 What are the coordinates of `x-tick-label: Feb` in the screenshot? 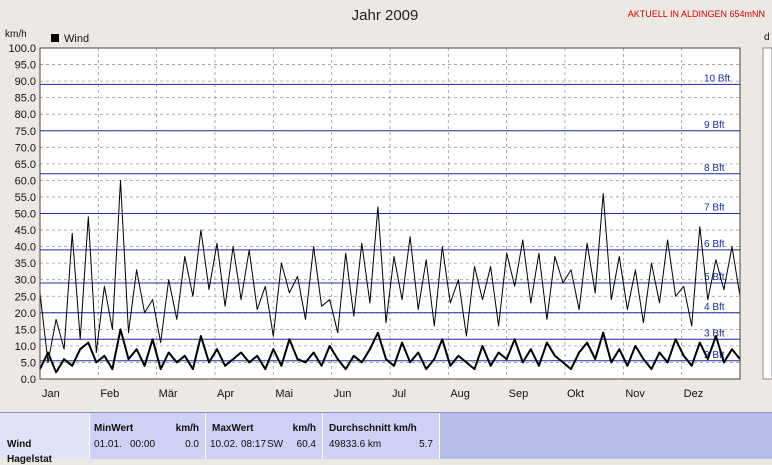 It's located at (109, 394).